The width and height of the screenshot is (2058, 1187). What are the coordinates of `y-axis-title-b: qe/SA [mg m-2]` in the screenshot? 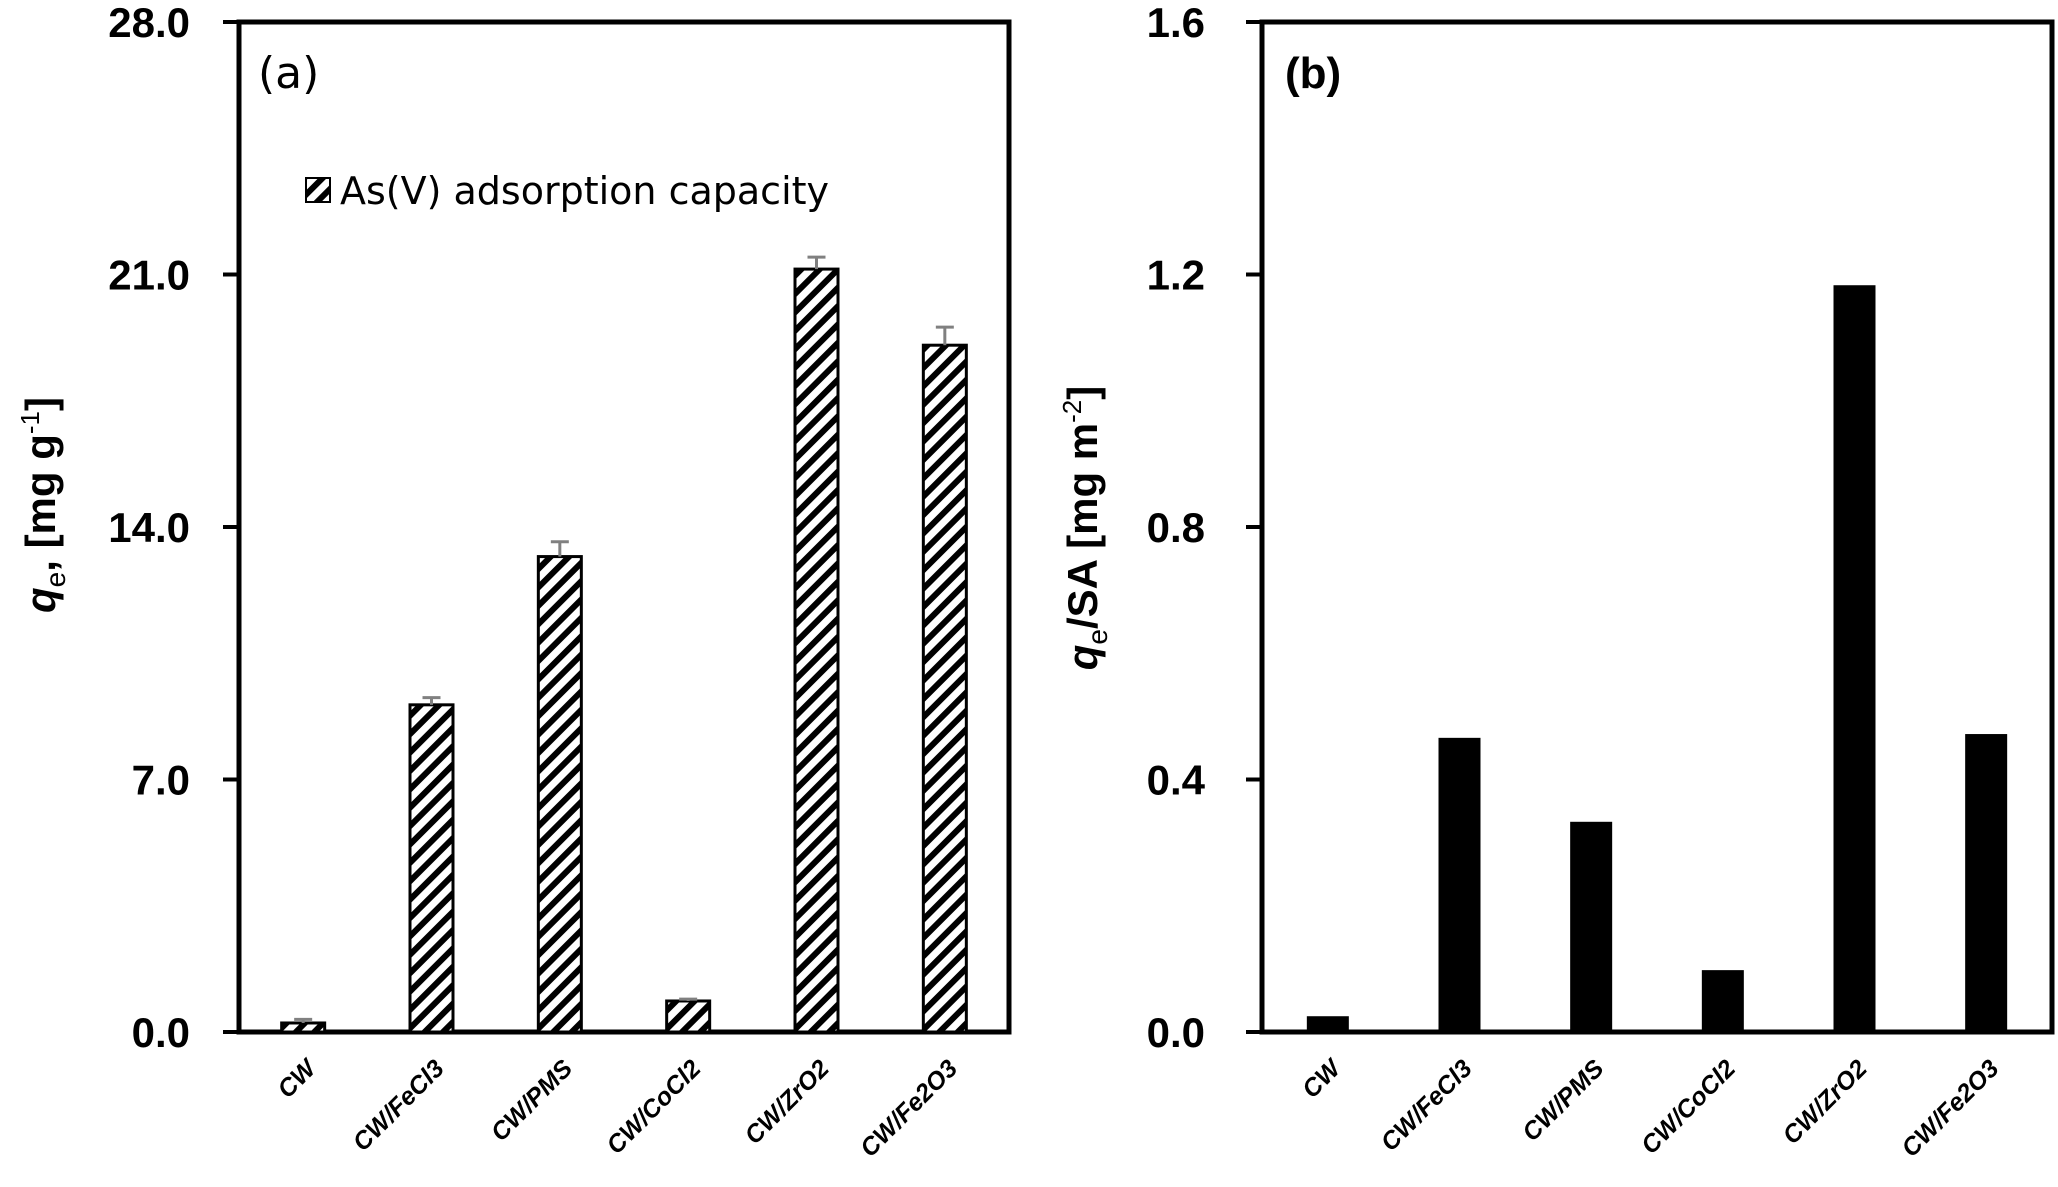 It's located at (1085, 528).